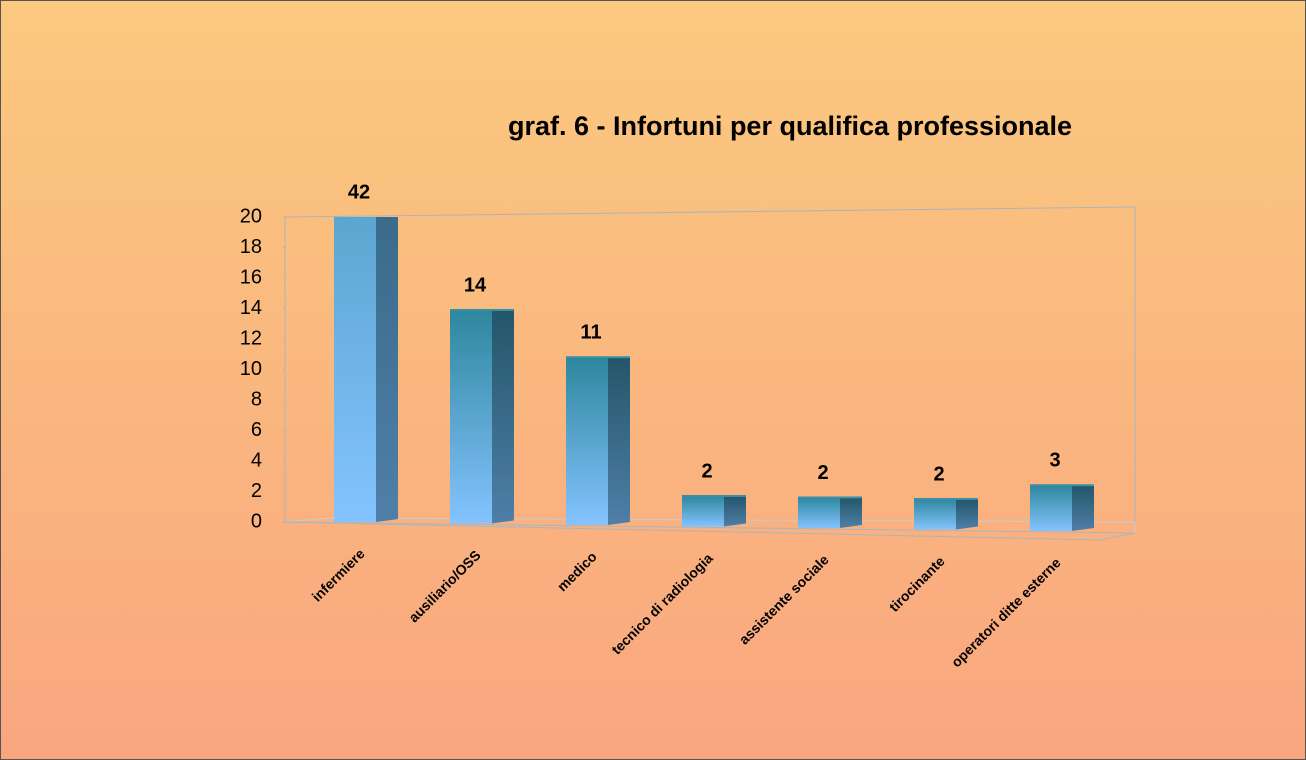 This screenshot has width=1306, height=760. What do you see at coordinates (1054, 461) in the screenshot?
I see `value-label: 3` at bounding box center [1054, 461].